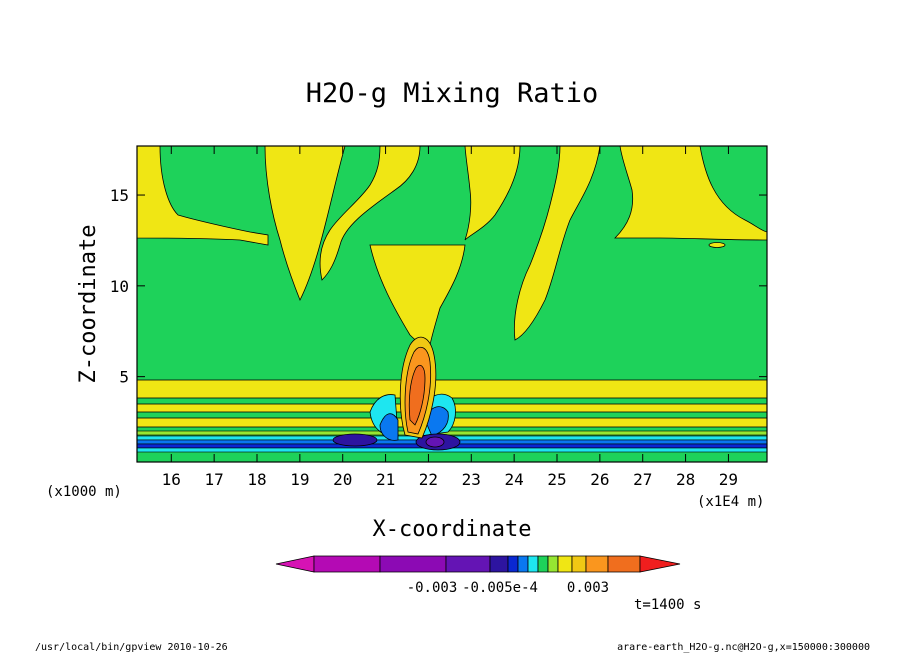 The width and height of the screenshot is (904, 654). Describe the element at coordinates (355, 440) in the screenshot. I see `deep-left-core` at that location.